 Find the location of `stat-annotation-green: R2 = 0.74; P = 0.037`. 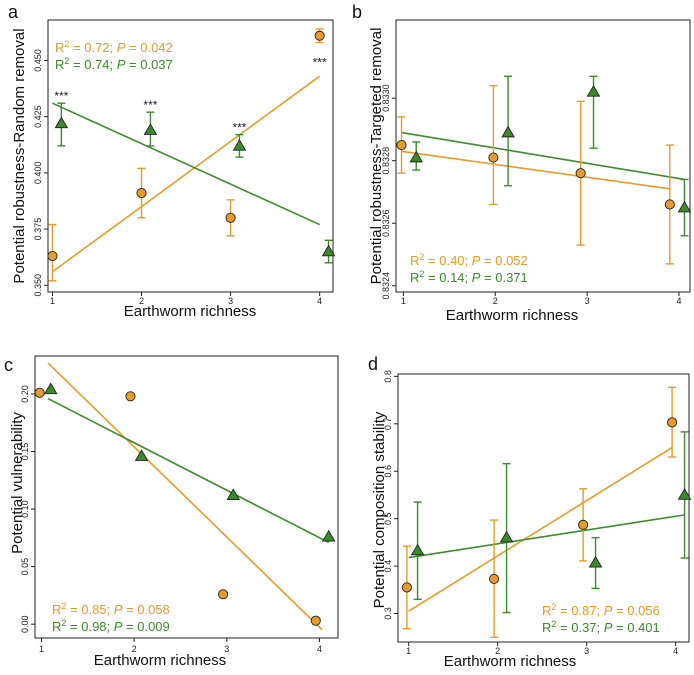

stat-annotation-green: R2 = 0.74; P = 0.037 is located at coordinates (114, 64).